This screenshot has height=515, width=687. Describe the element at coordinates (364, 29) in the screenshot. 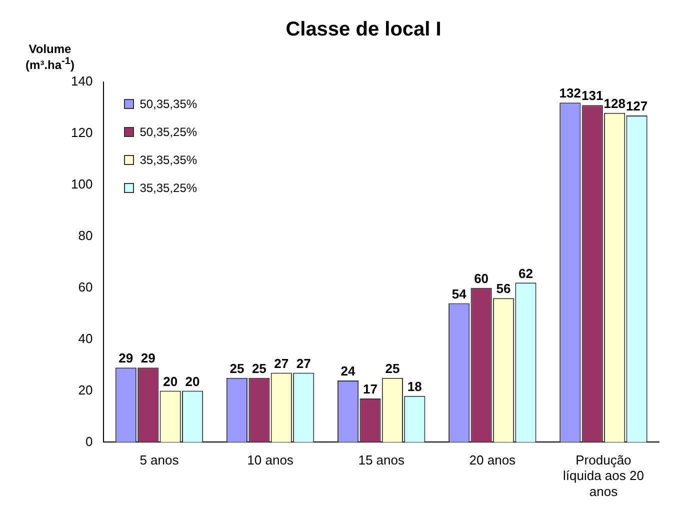

I see `chart-title: Classe de local I` at that location.